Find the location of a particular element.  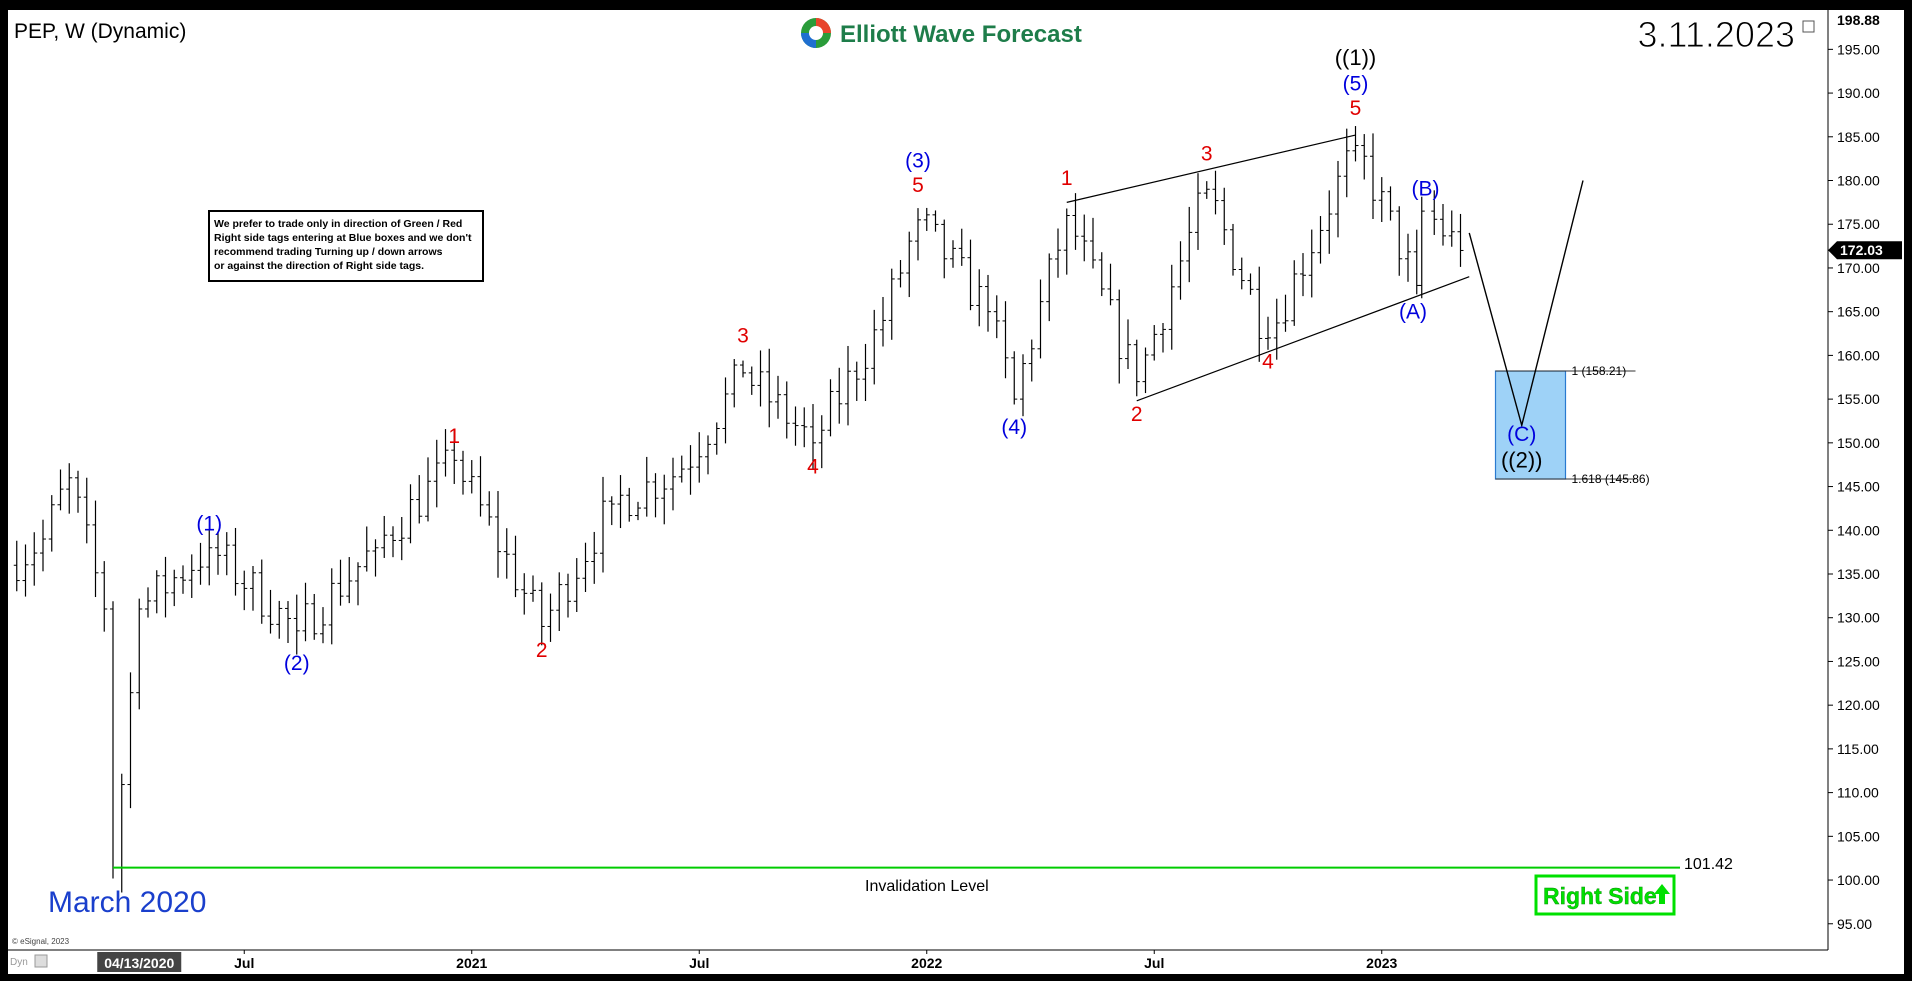

wave-label: (1) is located at coordinates (209, 523).